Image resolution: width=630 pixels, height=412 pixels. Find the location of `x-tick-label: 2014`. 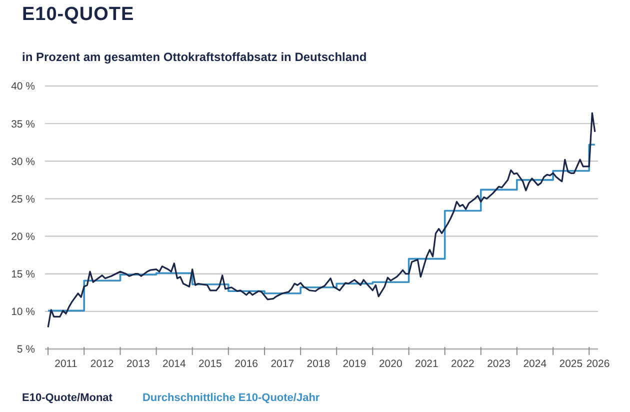

x-tick-label: 2014 is located at coordinates (174, 364).